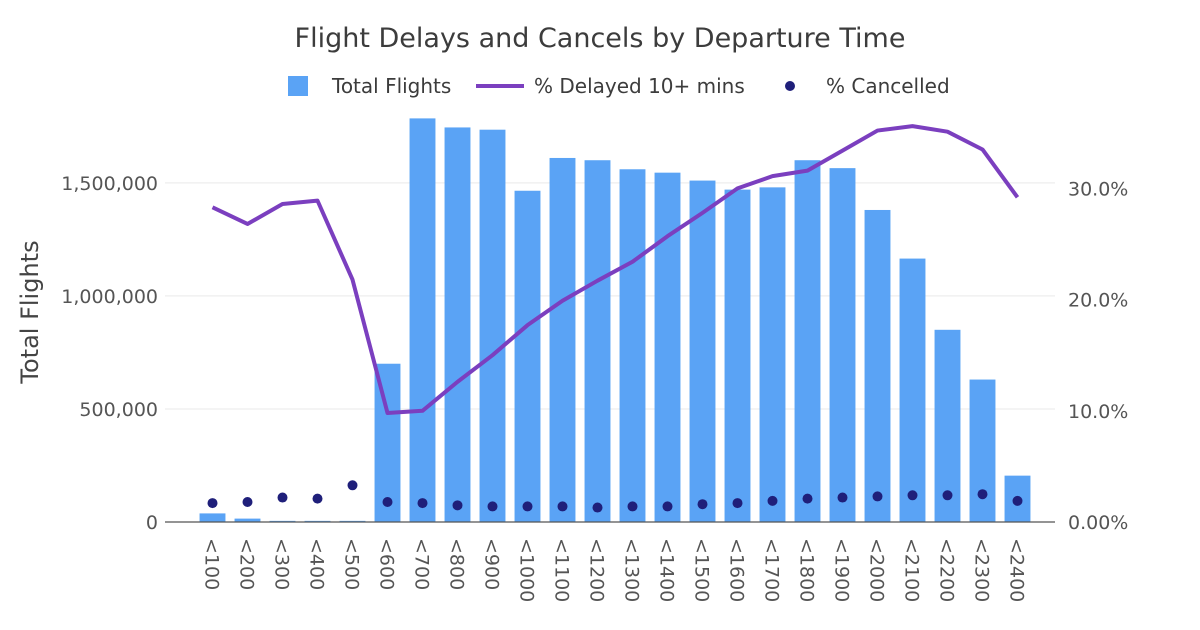 This screenshot has width=1200, height=630. I want to click on y-axis-title: Total Flights, so click(30, 312).